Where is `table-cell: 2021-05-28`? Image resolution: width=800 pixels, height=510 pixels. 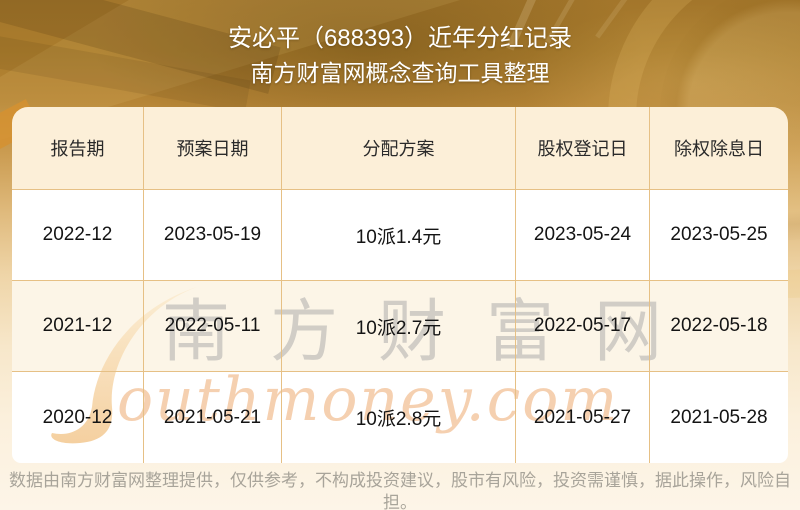 table-cell: 2021-05-28 is located at coordinates (719, 417).